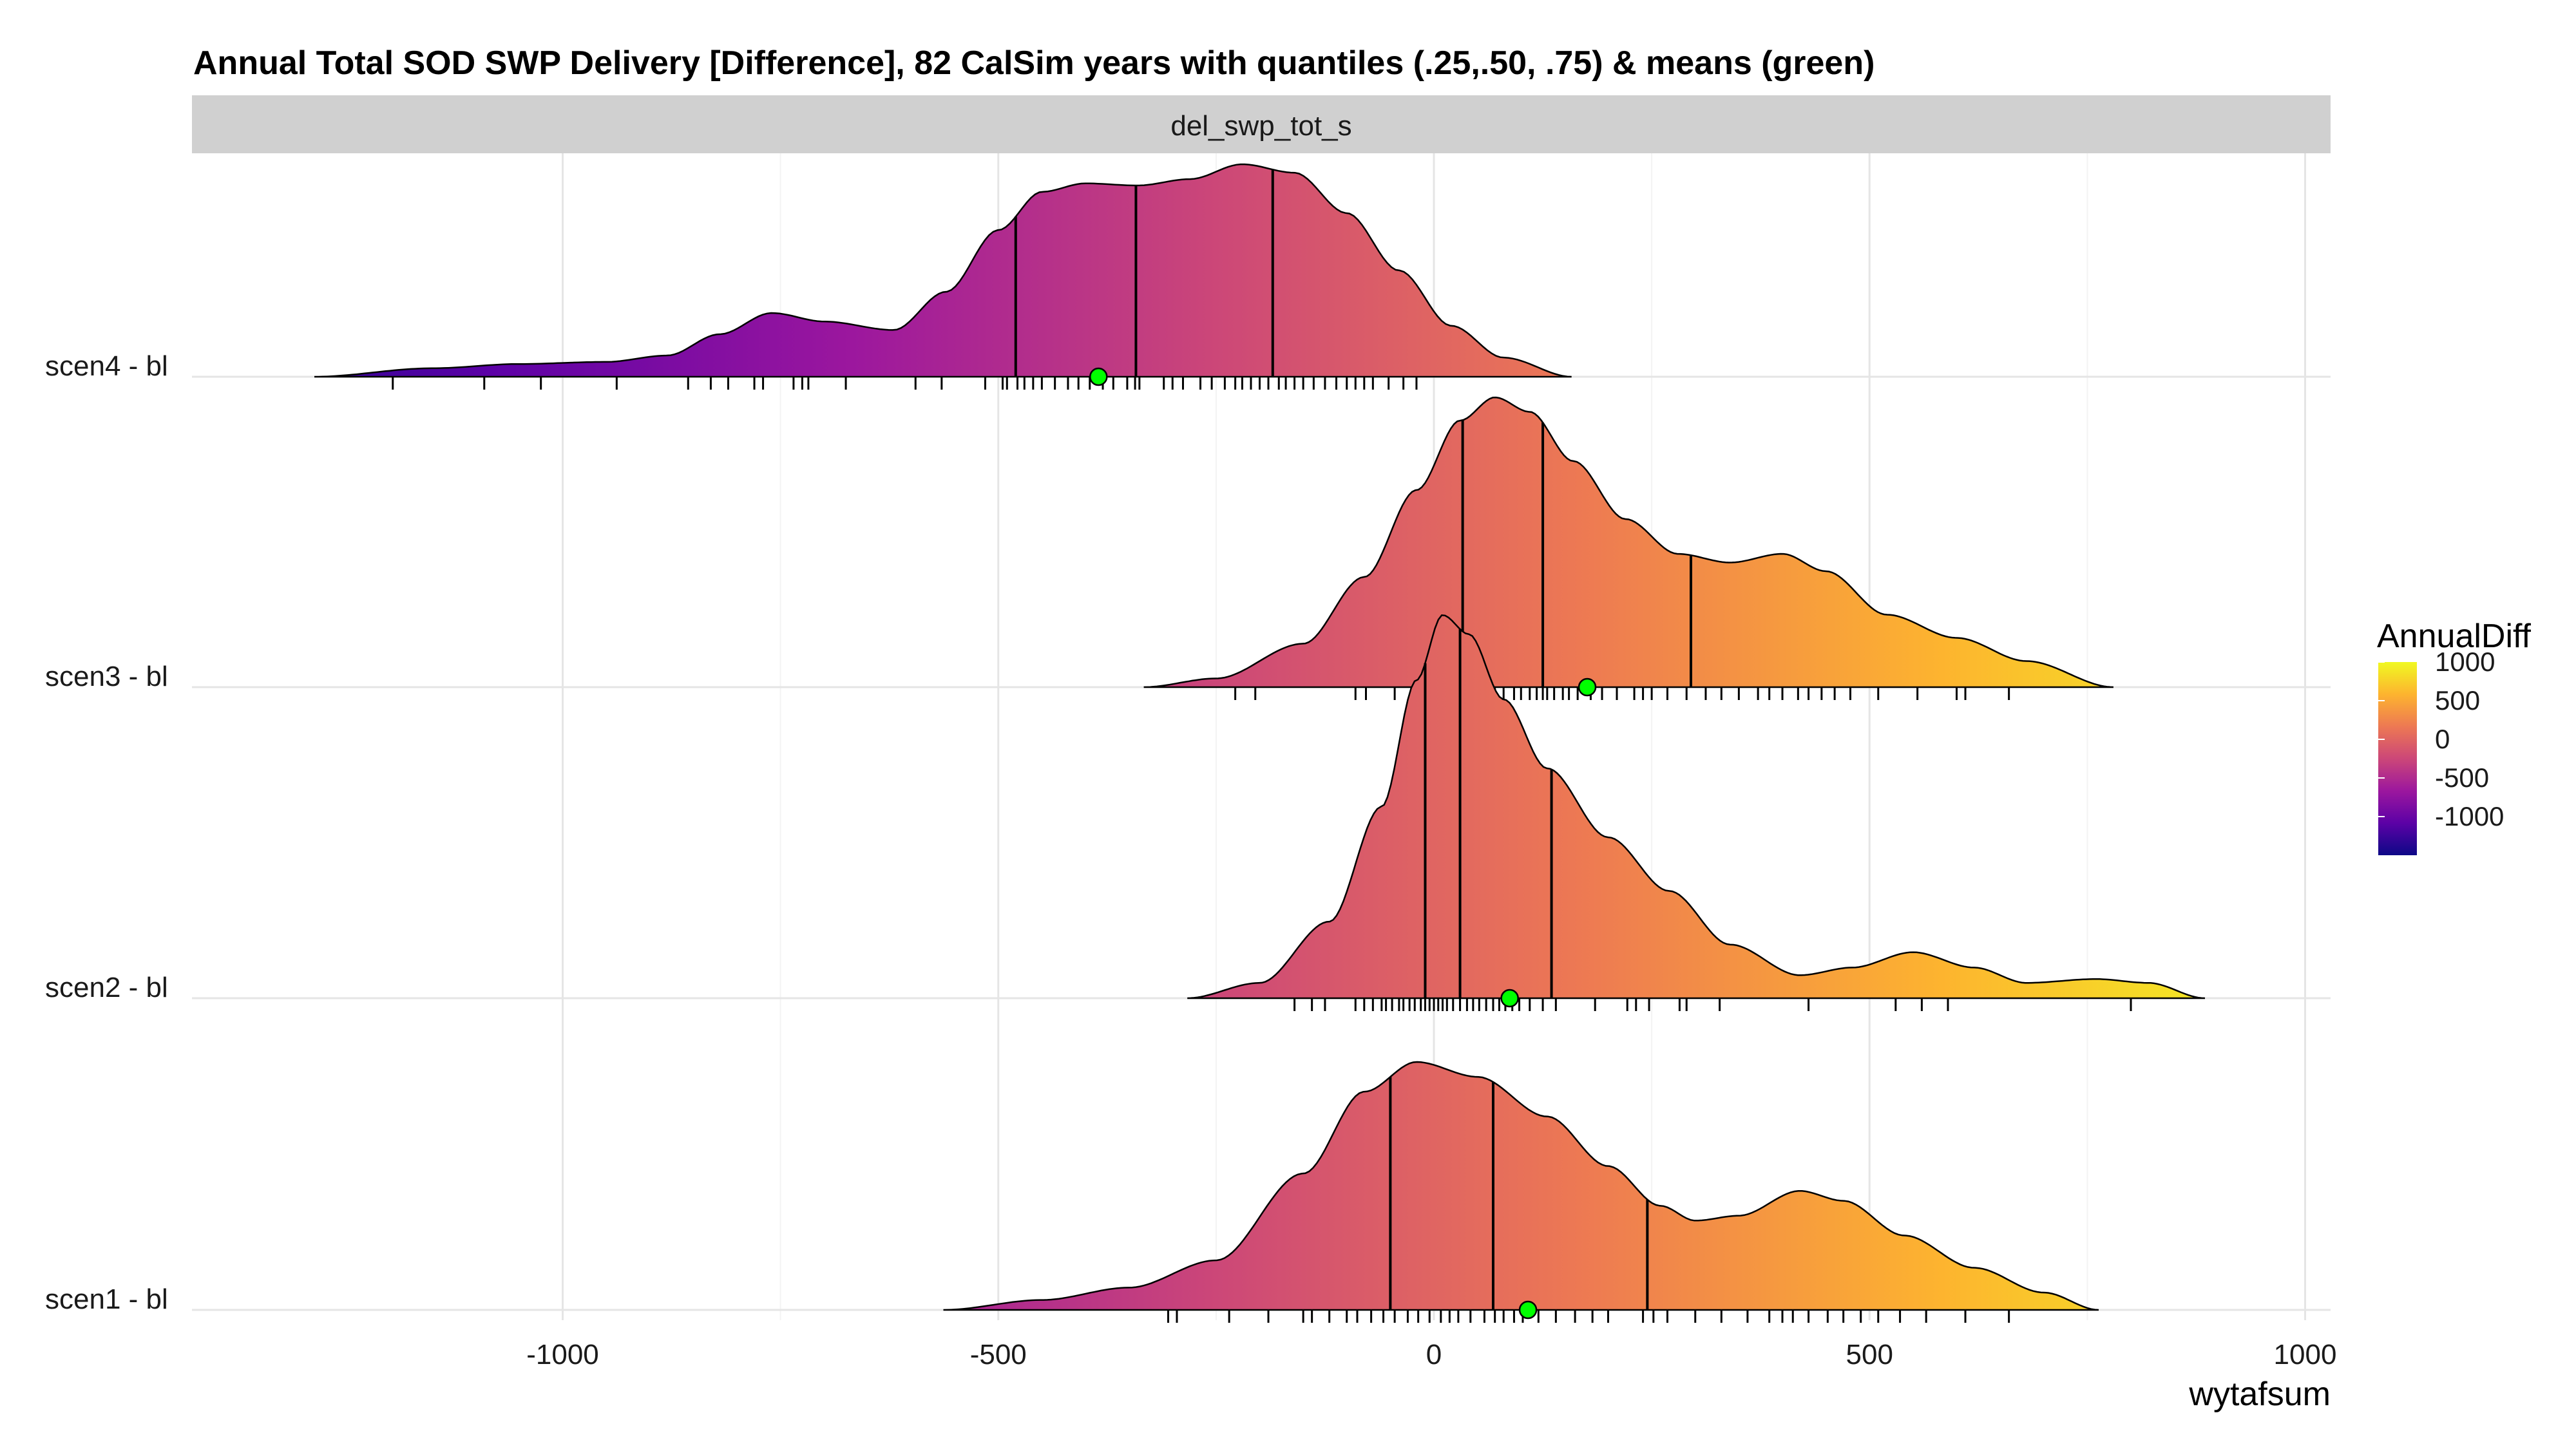 This screenshot has width=2576, height=1449. I want to click on facet-strip-label: del_swp_tot_s, so click(1260, 126).